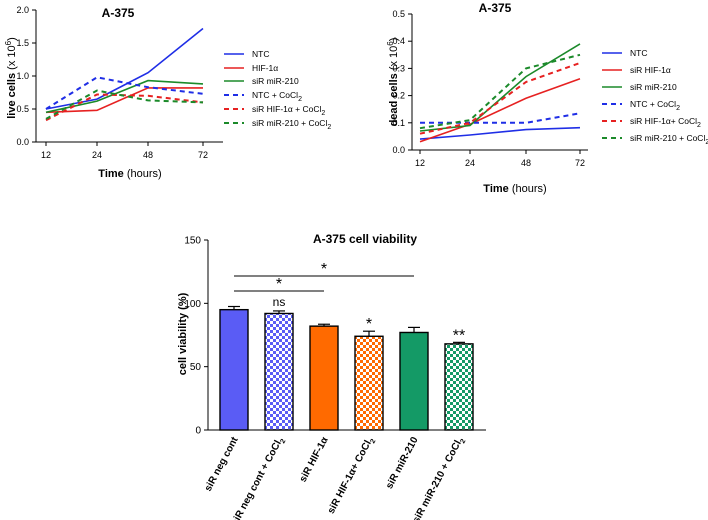 Image resolution: width=708 pixels, height=520 pixels. Describe the element at coordinates (420, 163) in the screenshot. I see `dead-xtick-label: 12` at that location.